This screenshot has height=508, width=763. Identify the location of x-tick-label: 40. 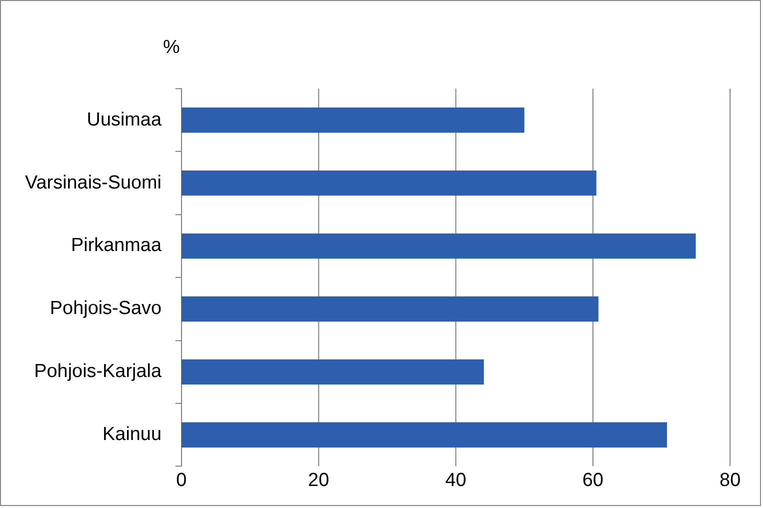
(455, 480).